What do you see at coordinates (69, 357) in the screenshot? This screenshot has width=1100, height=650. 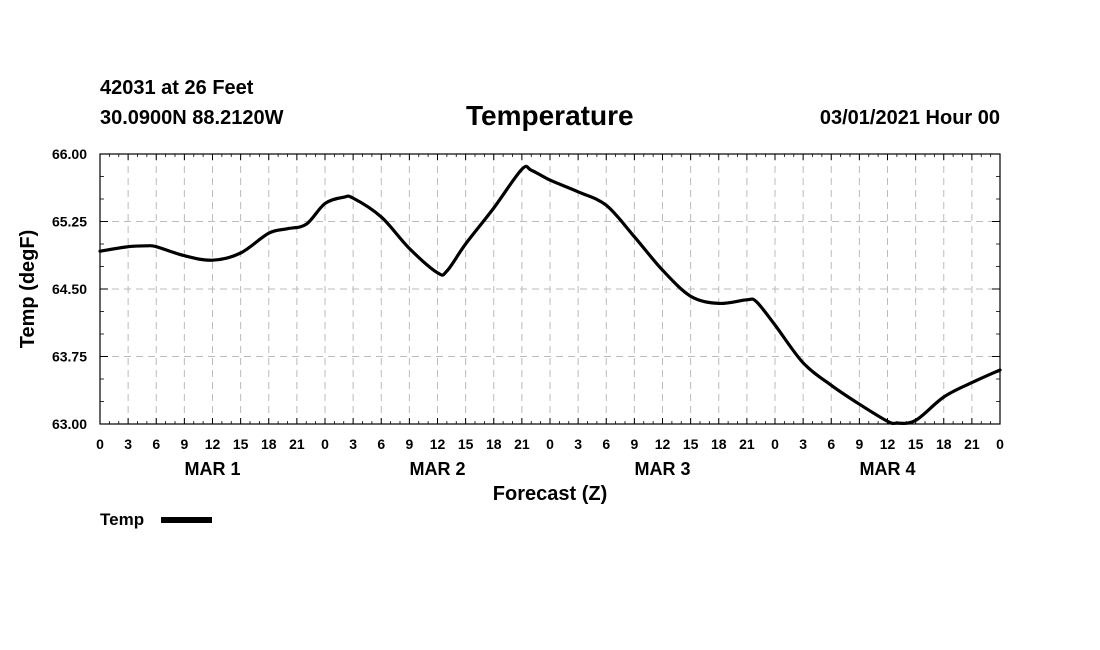 I see `y-tick-label: 63.75` at bounding box center [69, 357].